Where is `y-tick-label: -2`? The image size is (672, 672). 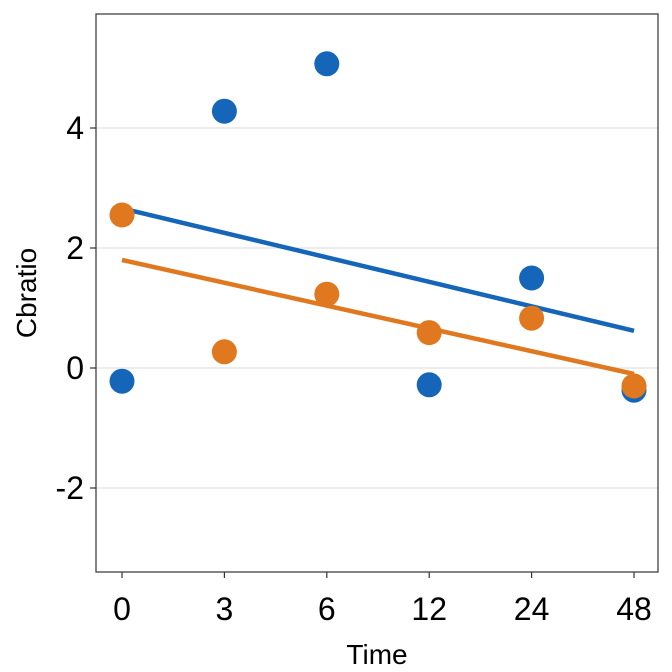 y-tick-label: -2 is located at coordinates (70, 488).